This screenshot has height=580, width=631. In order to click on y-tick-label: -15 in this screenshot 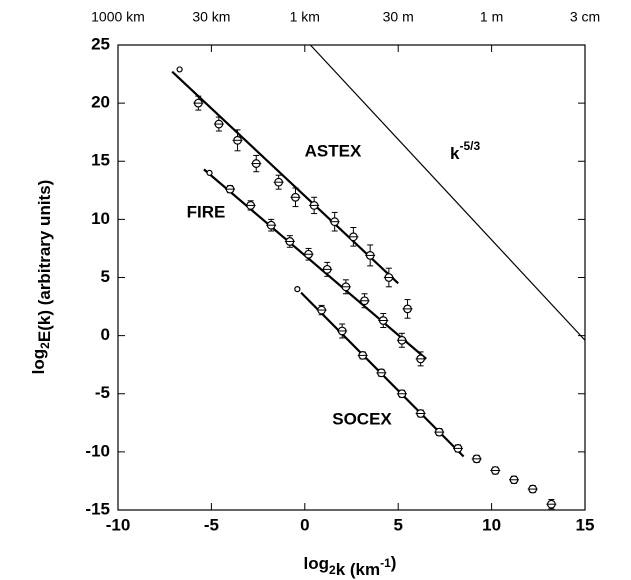, I will do `click(97, 508)`.